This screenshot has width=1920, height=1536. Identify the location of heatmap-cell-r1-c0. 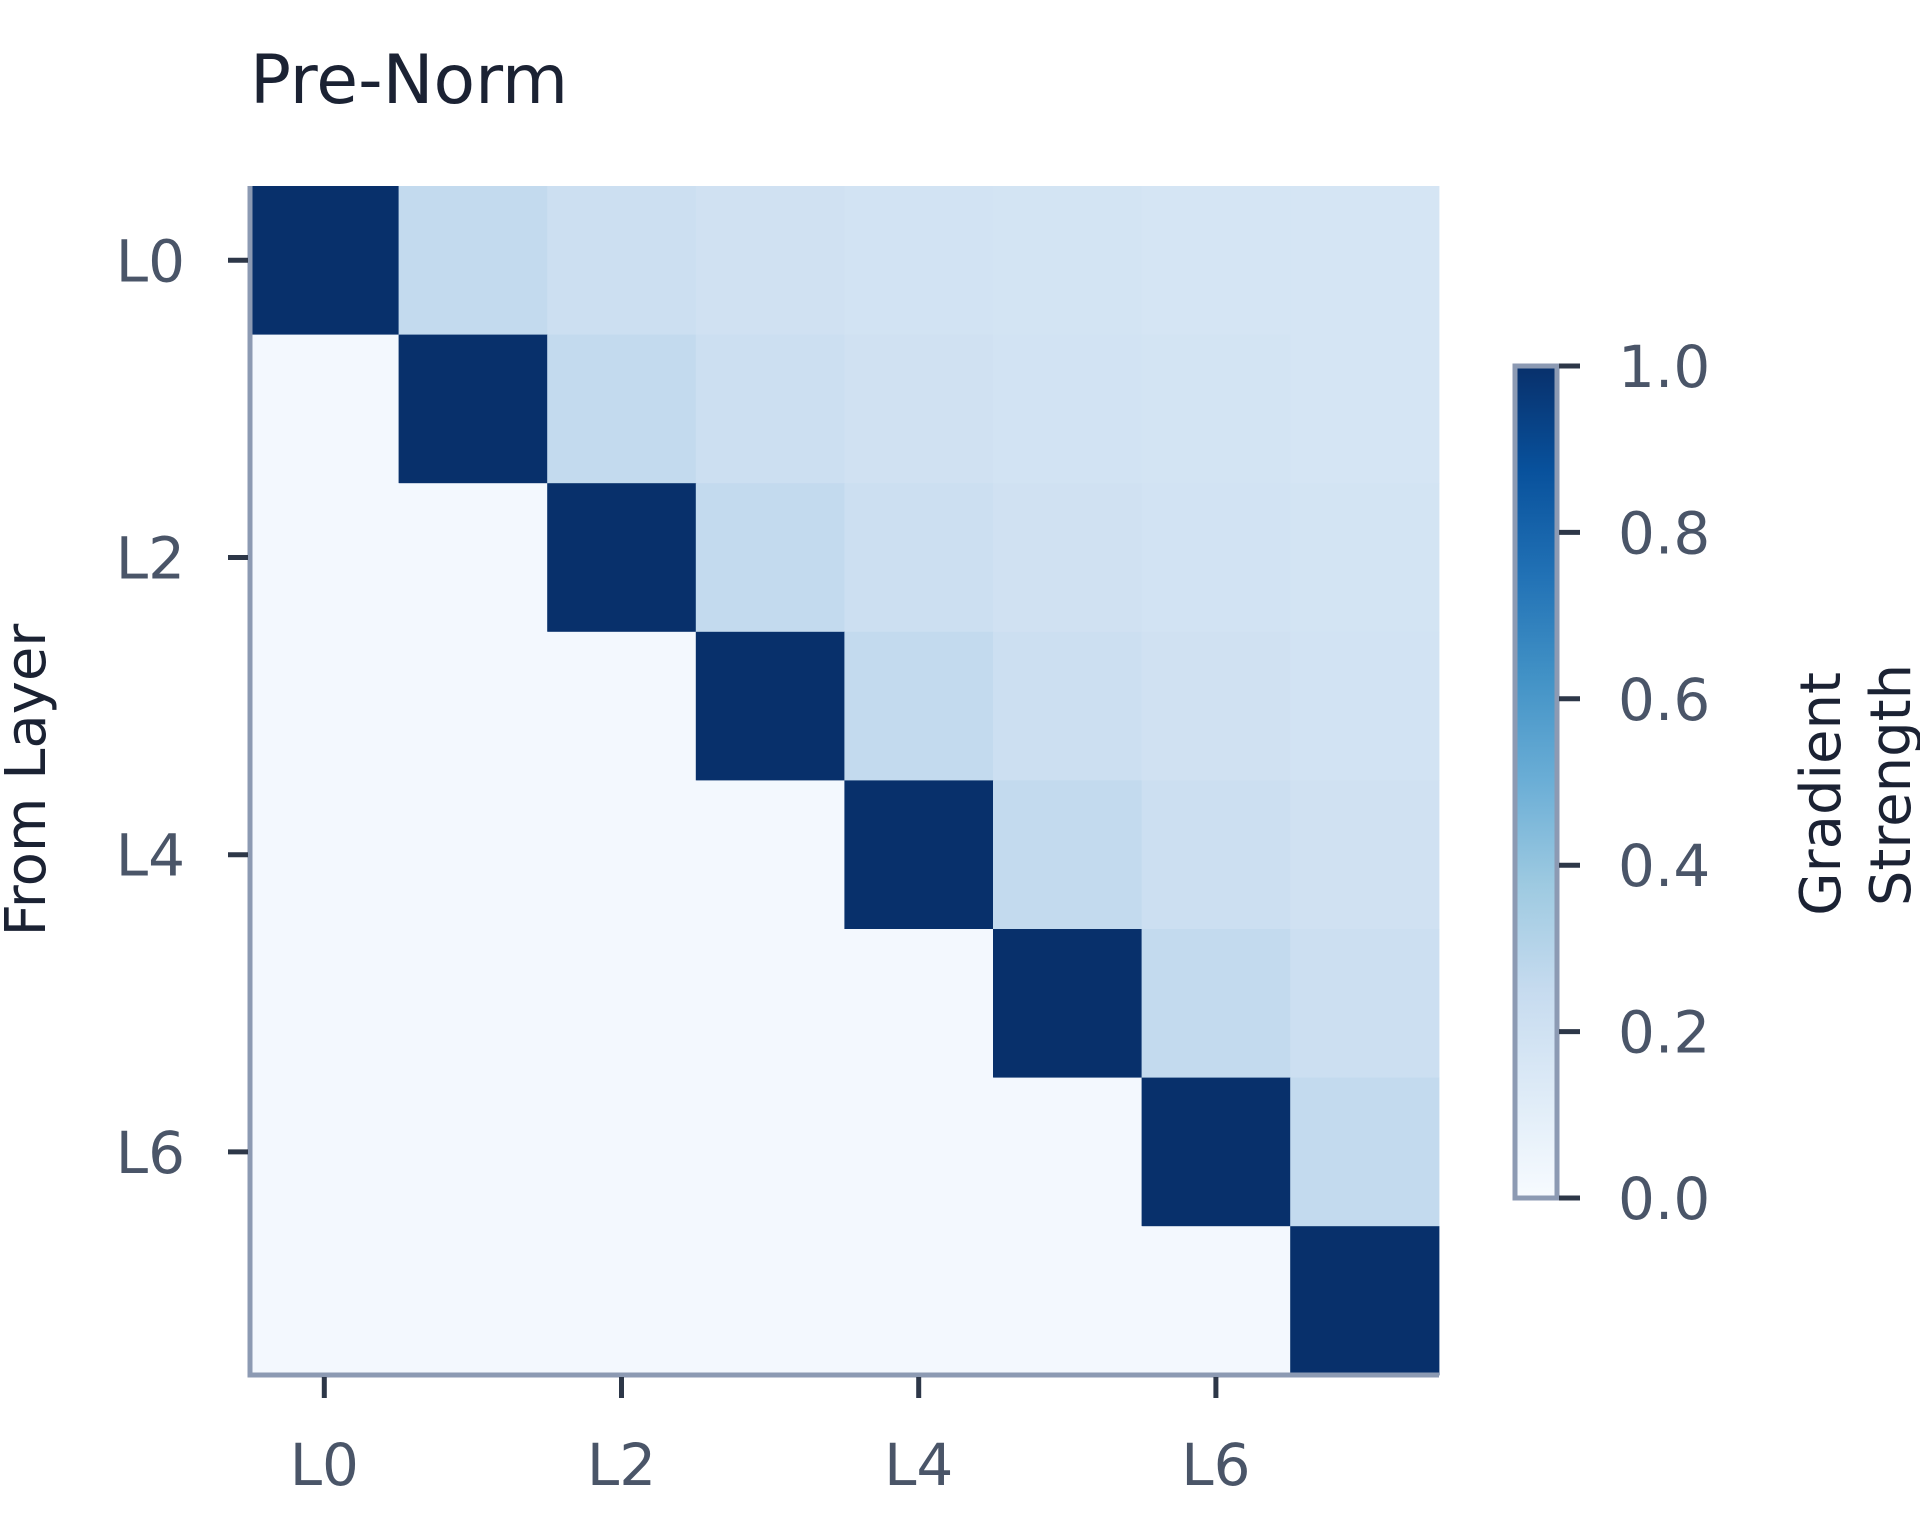
(325, 409).